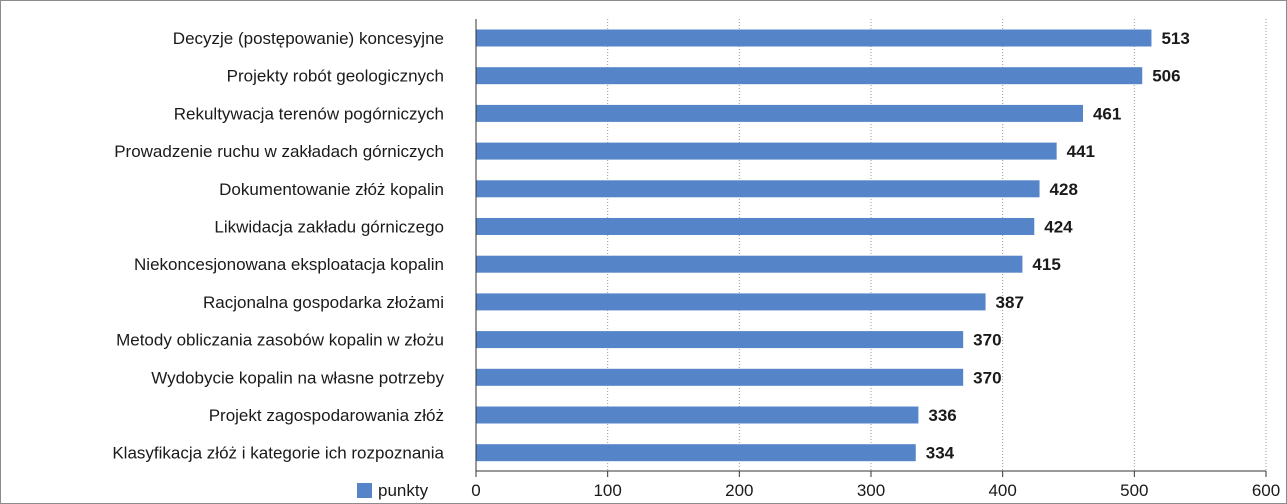 The height and width of the screenshot is (504, 1287). Describe the element at coordinates (335, 76) in the screenshot. I see `category-label: Projekty robót geologicznych` at that location.